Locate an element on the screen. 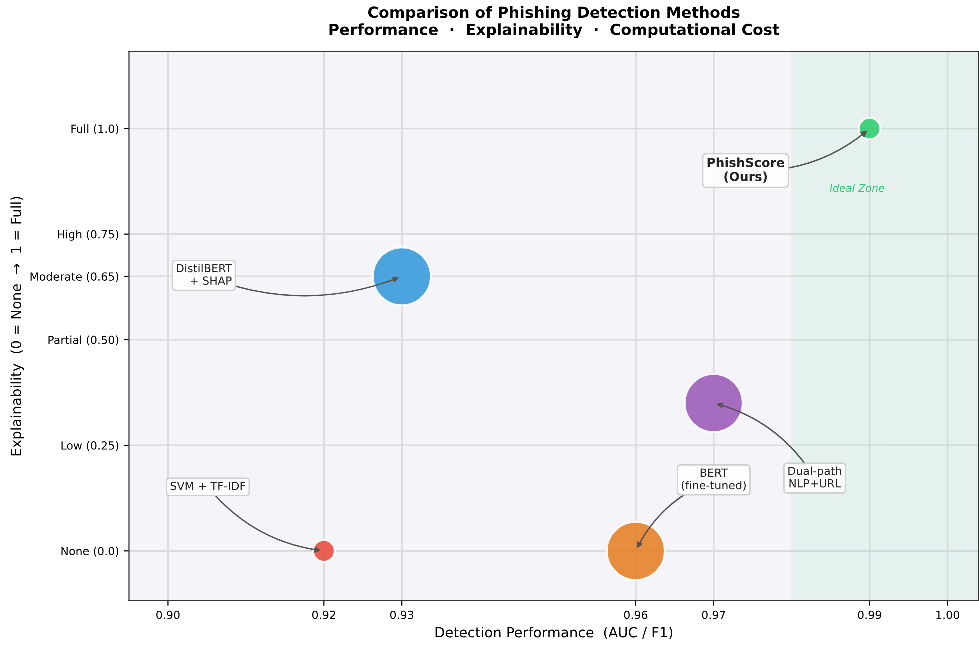 This screenshot has height=649, width=979. y-tick-label: Full (1.0) is located at coordinates (95, 129).